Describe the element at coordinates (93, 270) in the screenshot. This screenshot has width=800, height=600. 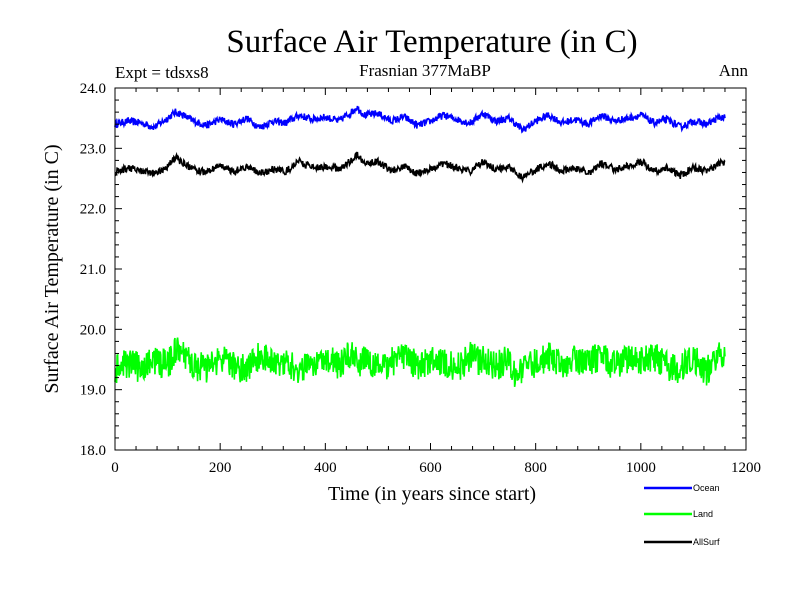
I see `y-tick-label: 21.0` at that location.